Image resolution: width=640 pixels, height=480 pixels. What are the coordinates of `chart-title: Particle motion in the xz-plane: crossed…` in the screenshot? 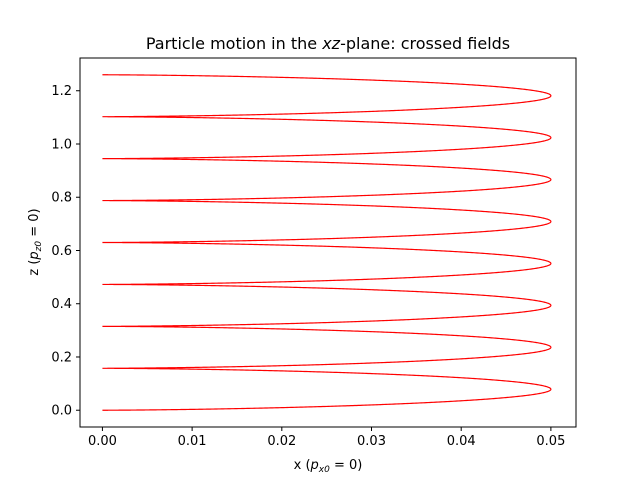 It's located at (328, 43).